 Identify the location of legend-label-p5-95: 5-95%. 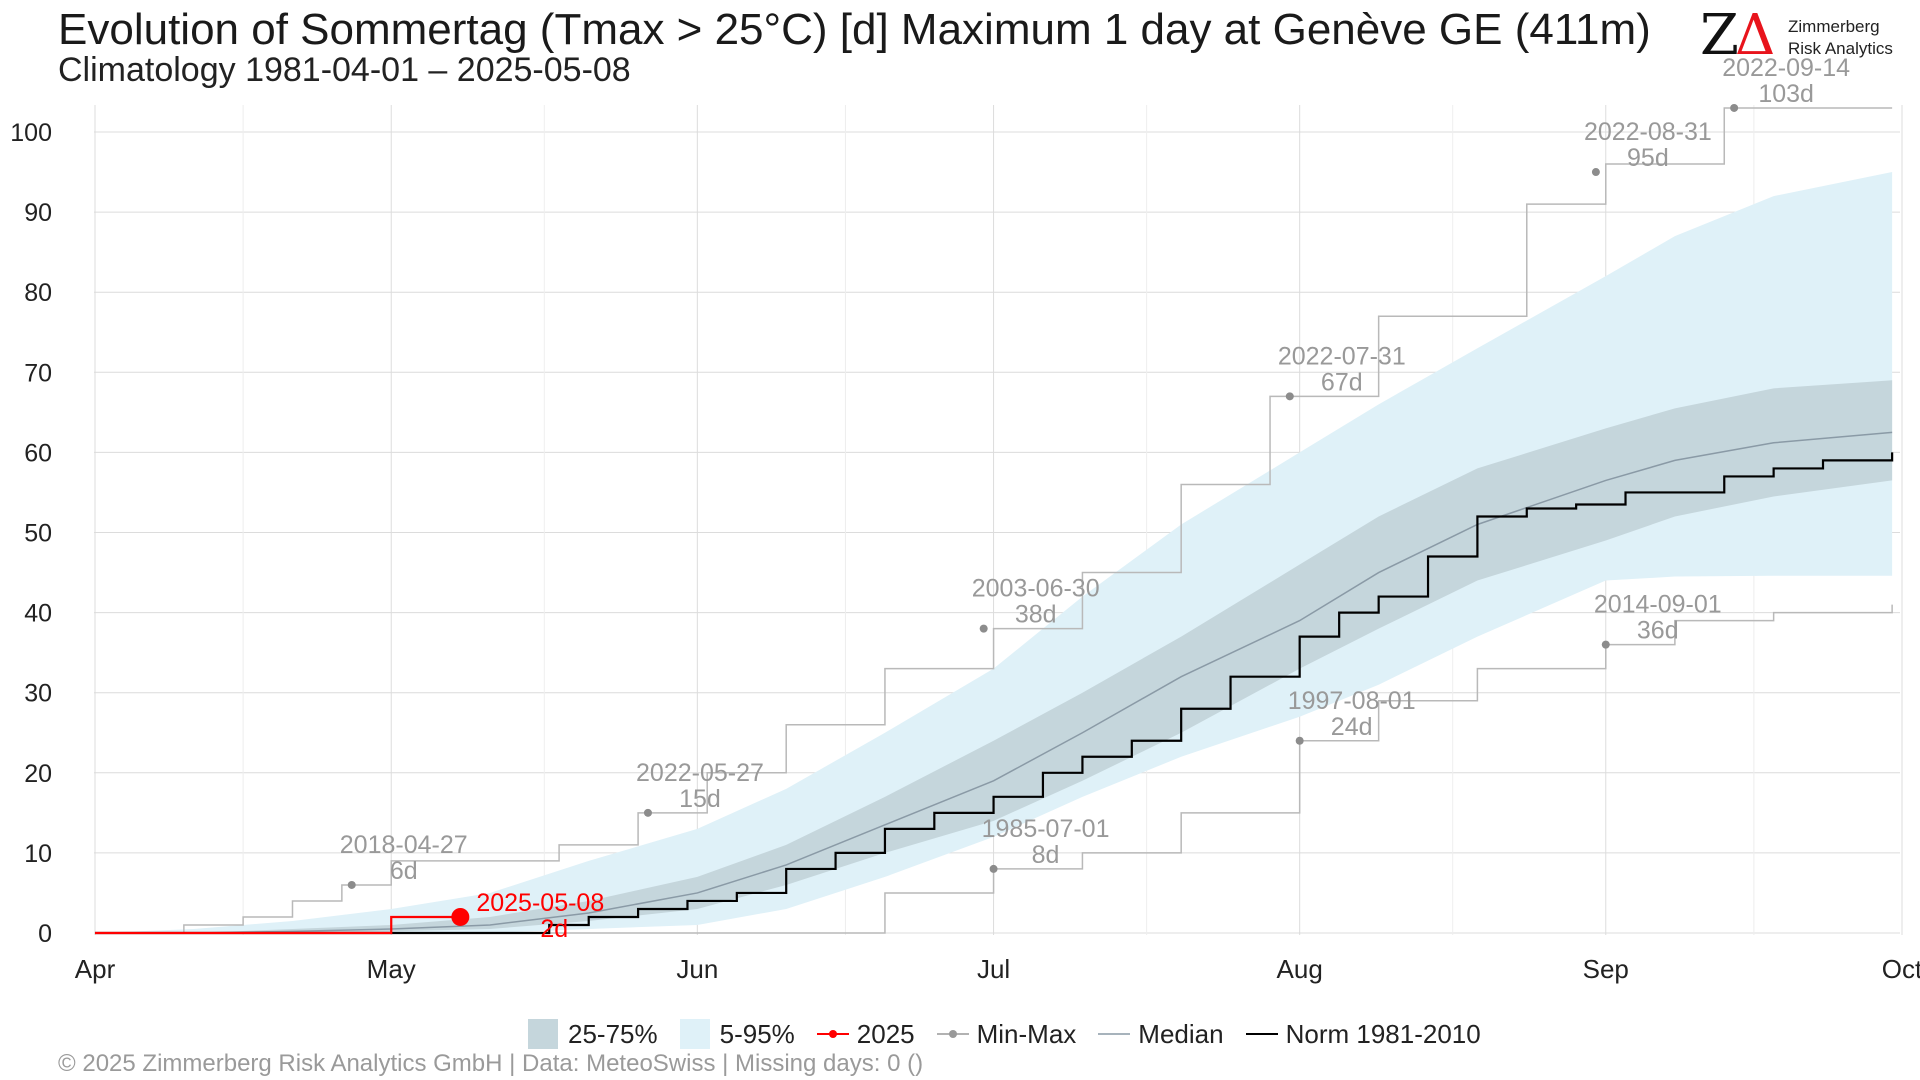
(757, 1033).